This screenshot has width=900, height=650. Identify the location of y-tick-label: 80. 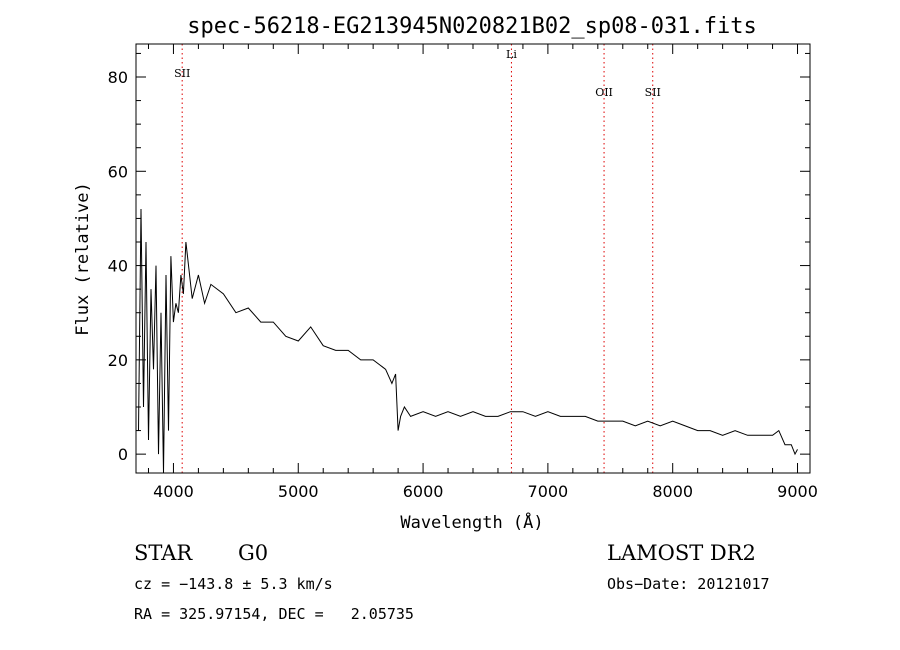
(118, 77).